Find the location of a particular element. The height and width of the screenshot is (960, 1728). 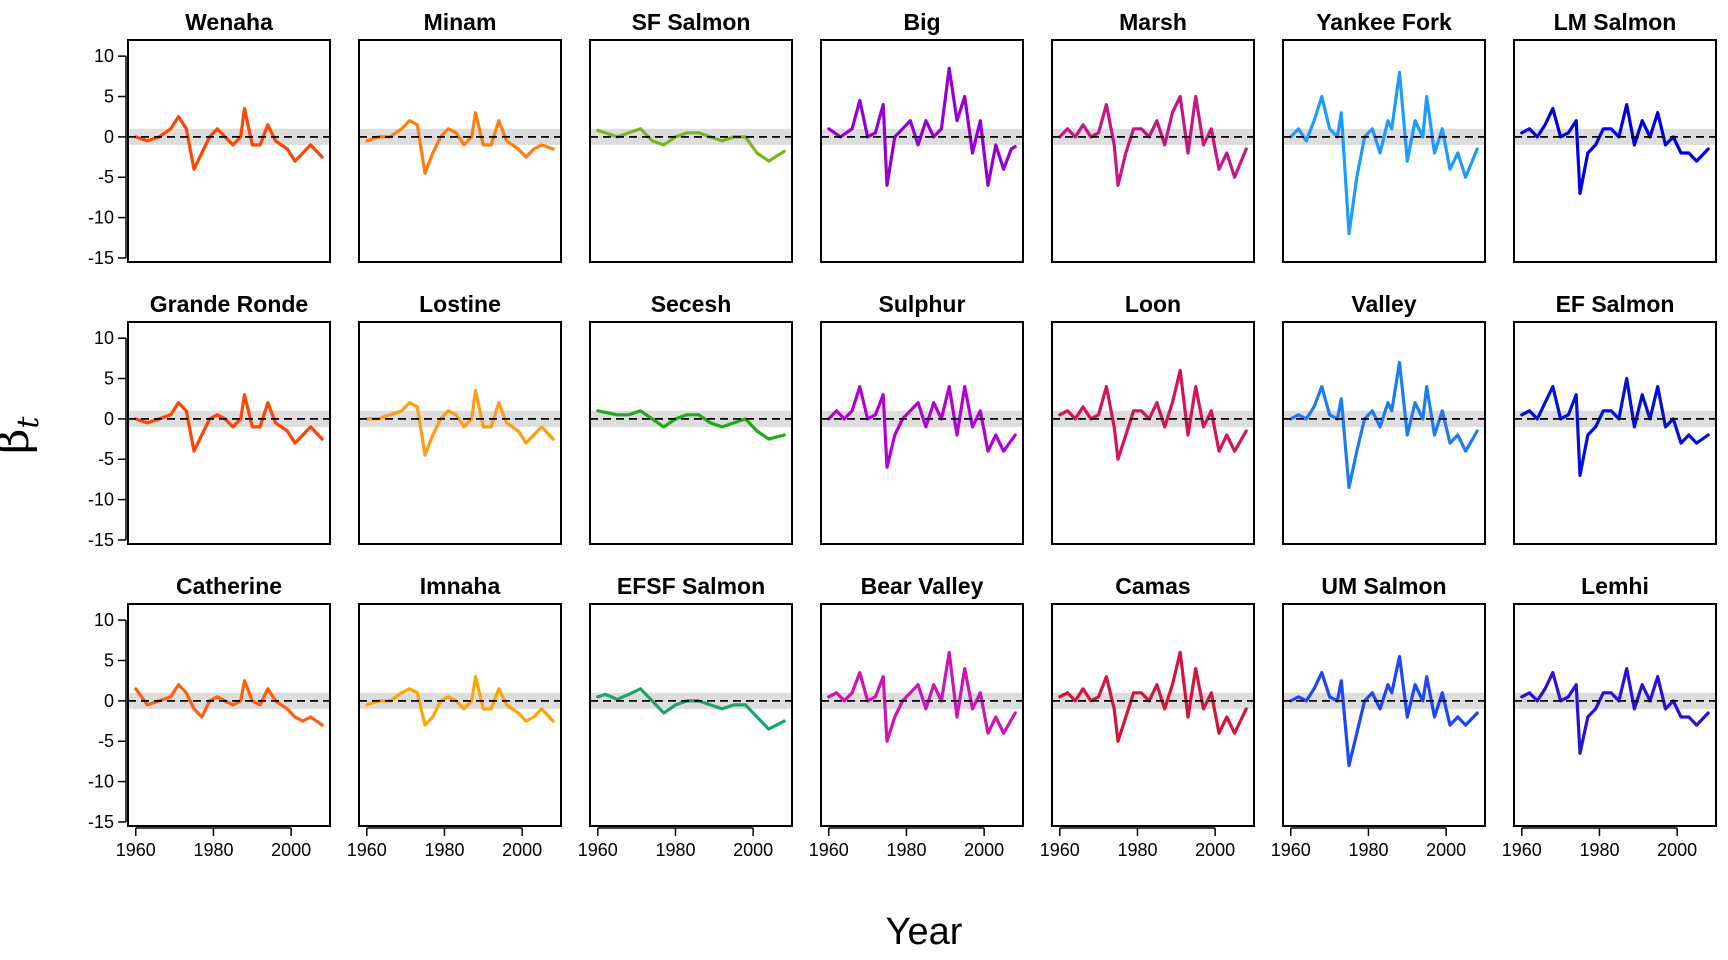

panel: Camas 1960 1980 2000 is located at coordinates (1147, 716).